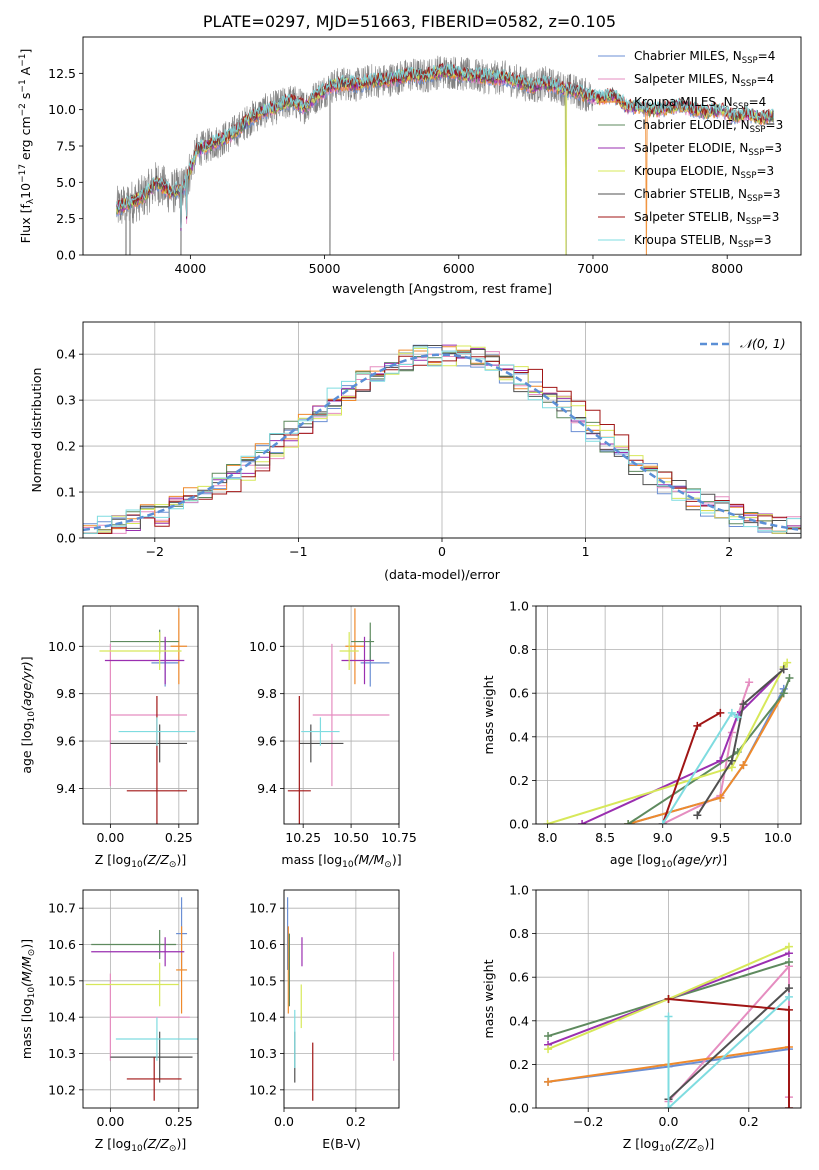 This screenshot has width=819, height=1170. Describe the element at coordinates (727, 268) in the screenshot. I see `x-tick-label: 8000` at that location.